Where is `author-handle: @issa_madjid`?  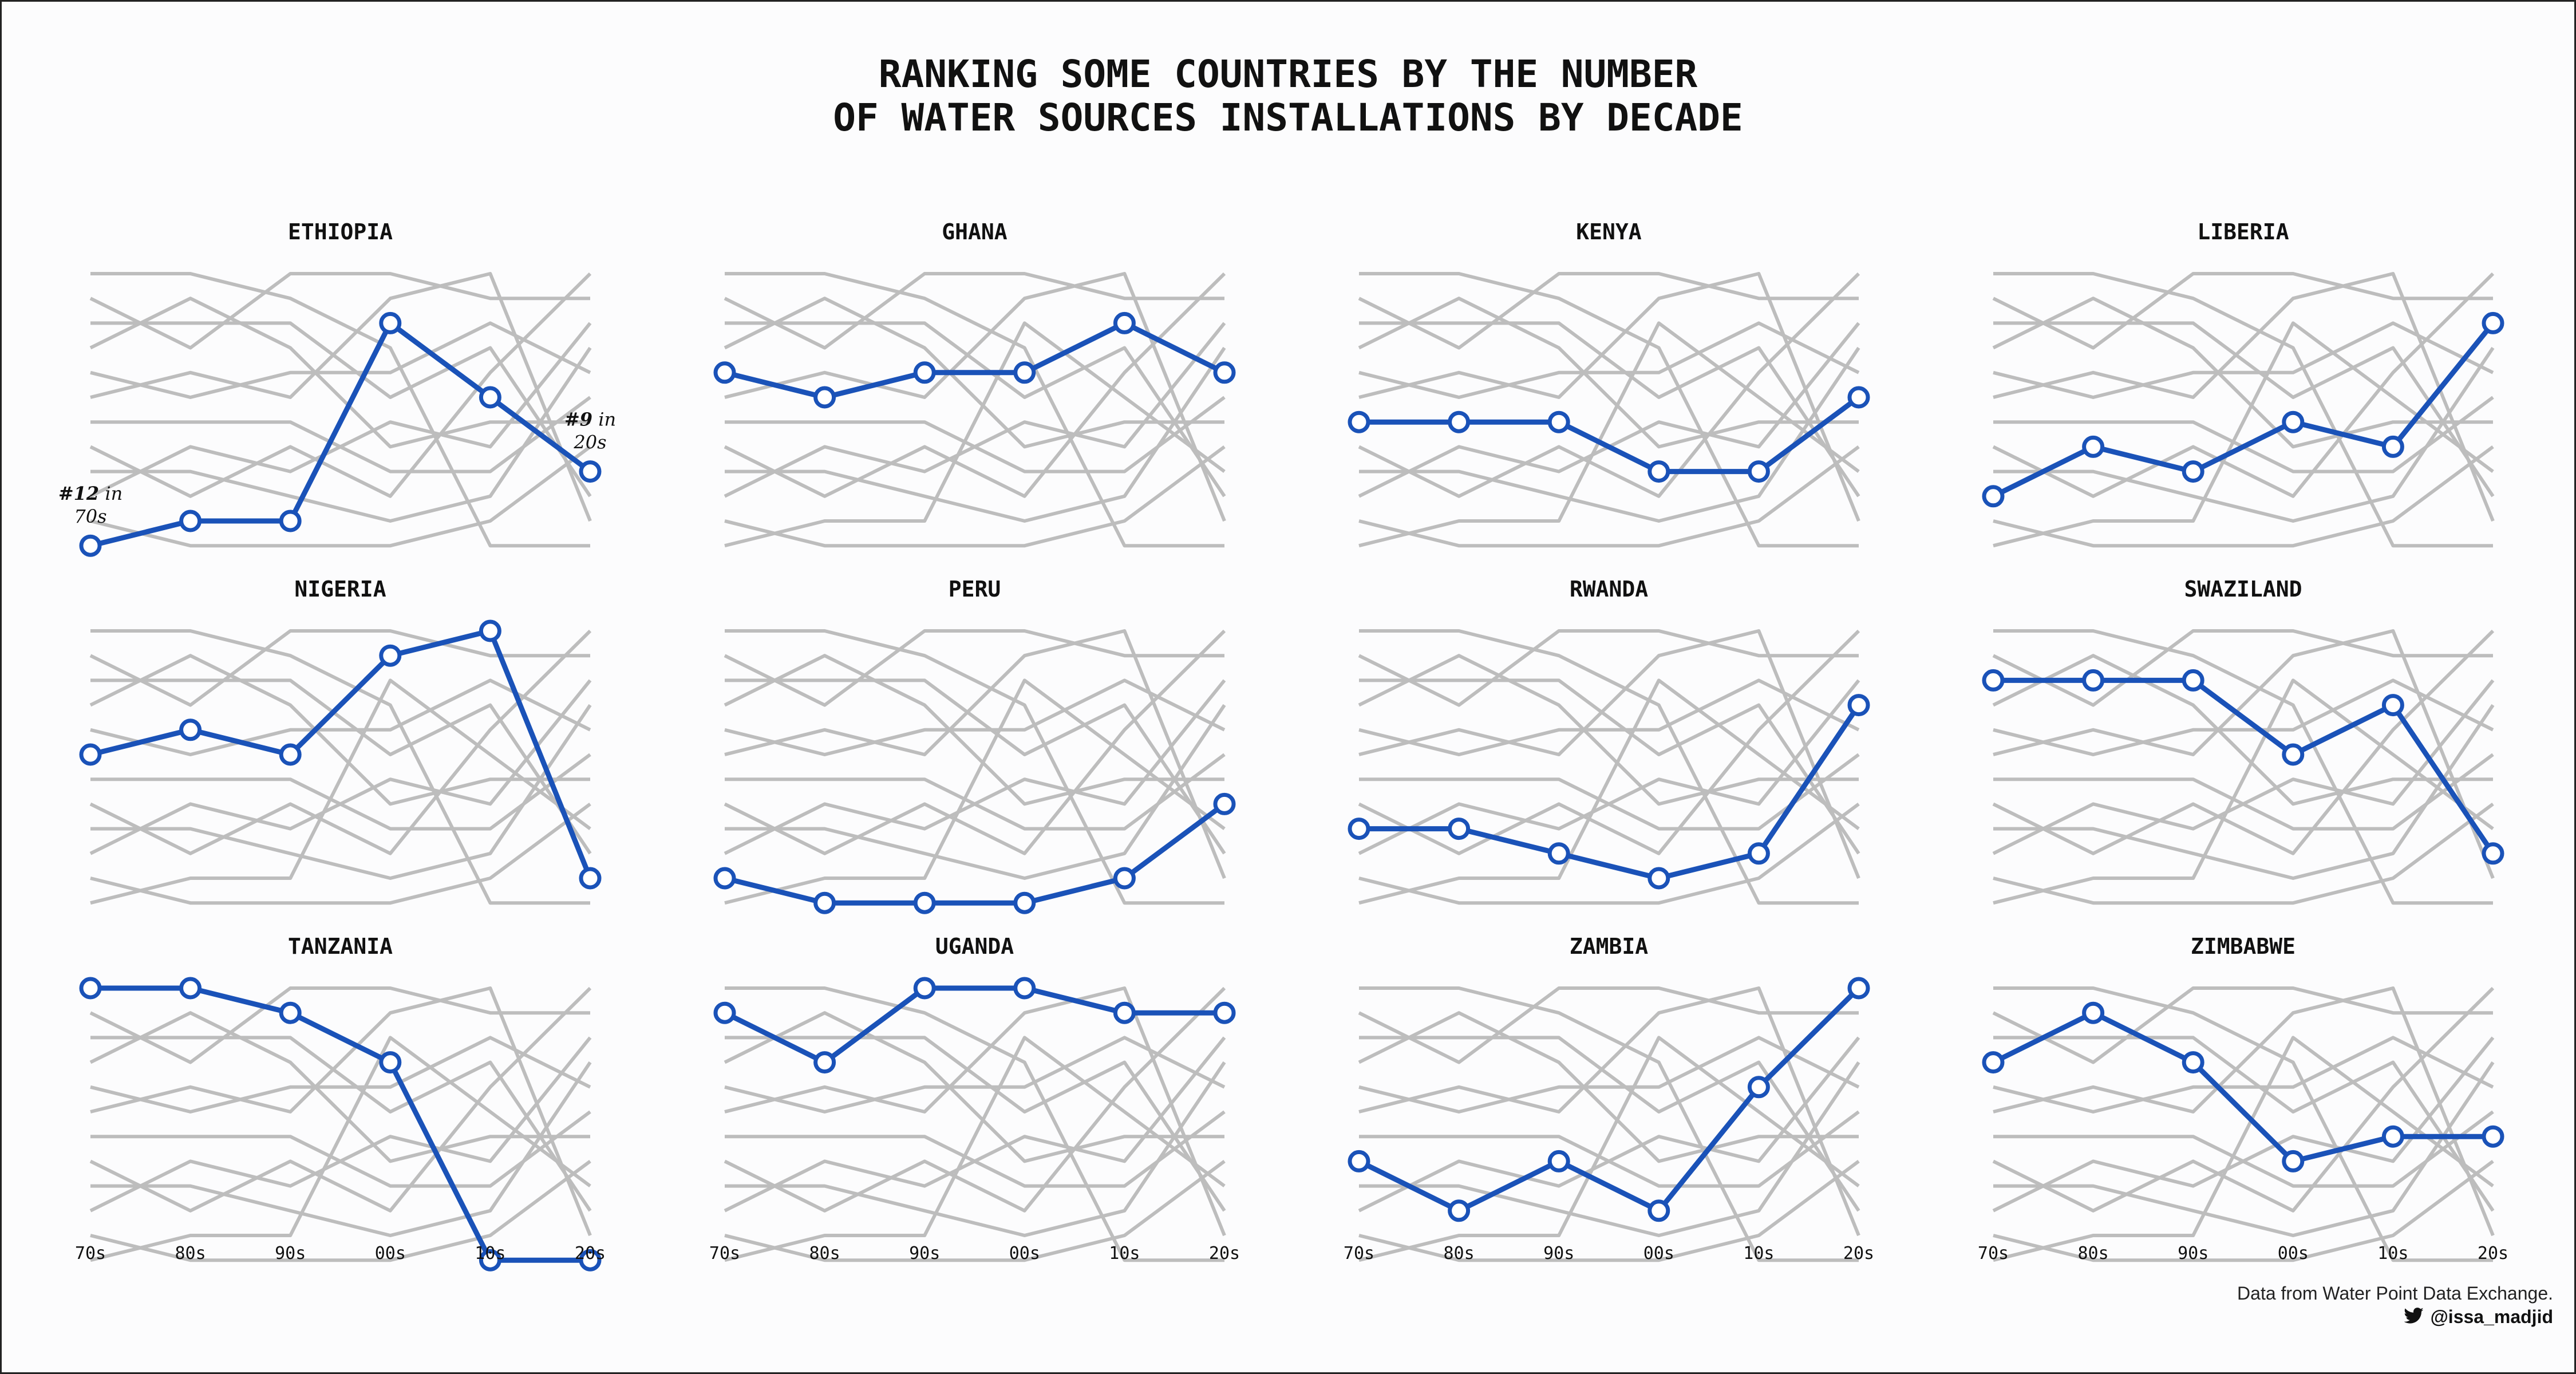 author-handle: @issa_madjid is located at coordinates (2492, 1317).